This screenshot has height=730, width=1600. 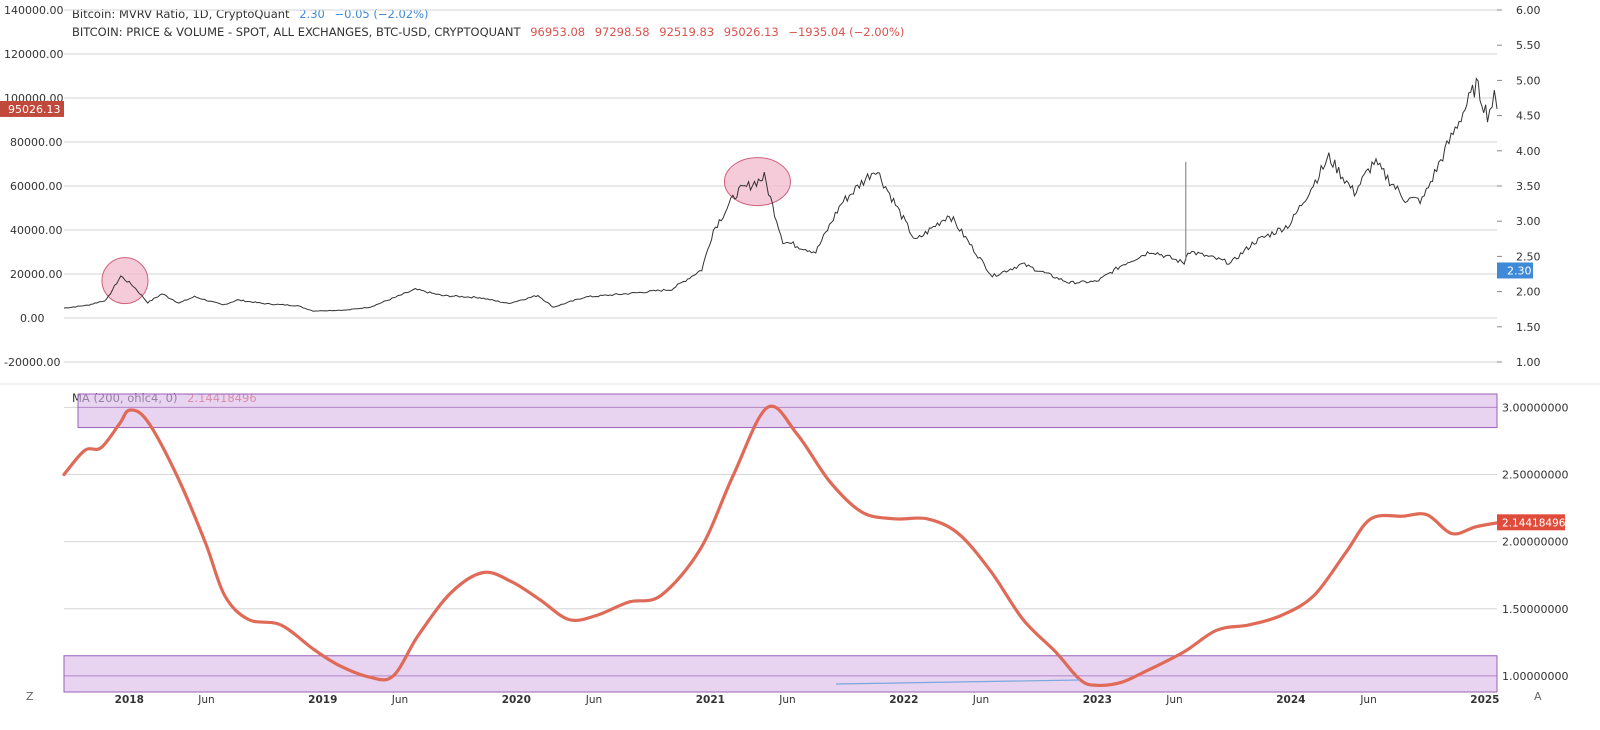 I want to click on price-axis-tick: 80000.00, so click(x=36, y=142).